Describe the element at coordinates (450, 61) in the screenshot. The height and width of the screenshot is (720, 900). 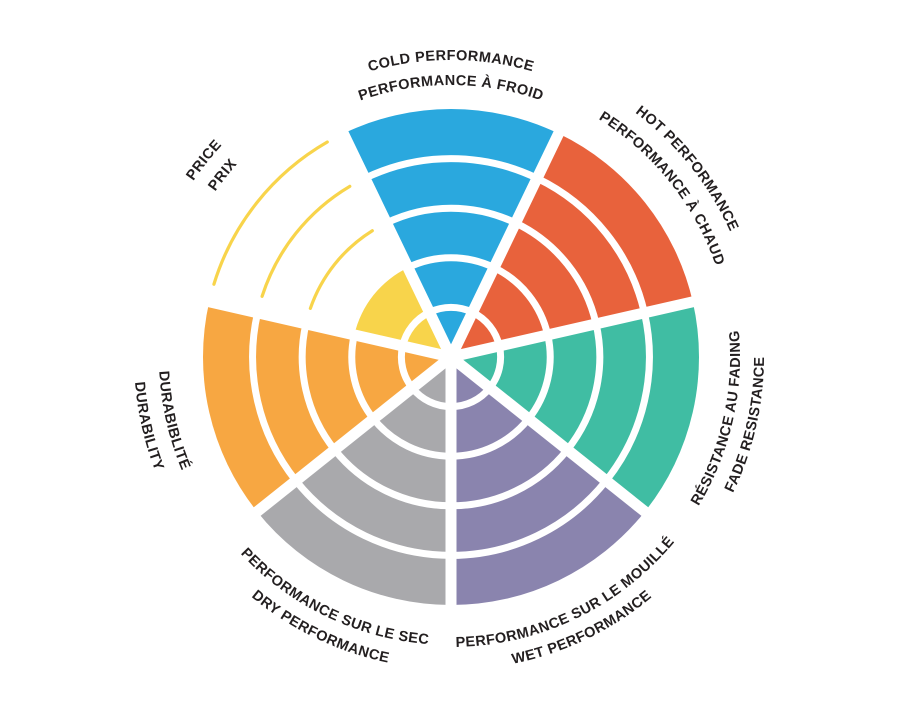
I see `label-cold-performance-line-0: COLD PERFORMANCE` at that location.